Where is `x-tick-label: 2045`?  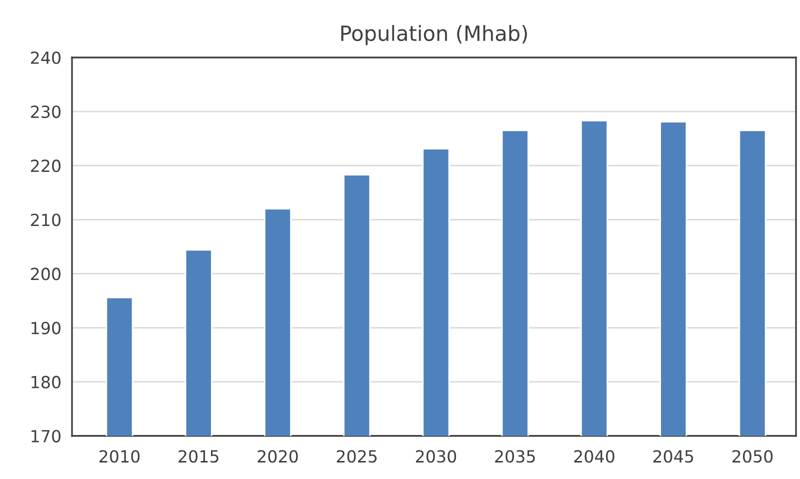 x-tick-label: 2045 is located at coordinates (673, 456).